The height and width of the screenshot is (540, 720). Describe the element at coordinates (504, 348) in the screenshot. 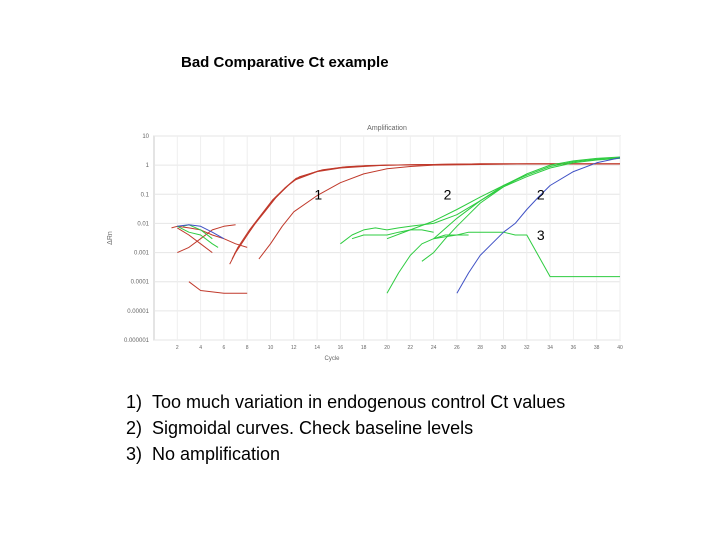

I see `x-tick-label: 30` at that location.